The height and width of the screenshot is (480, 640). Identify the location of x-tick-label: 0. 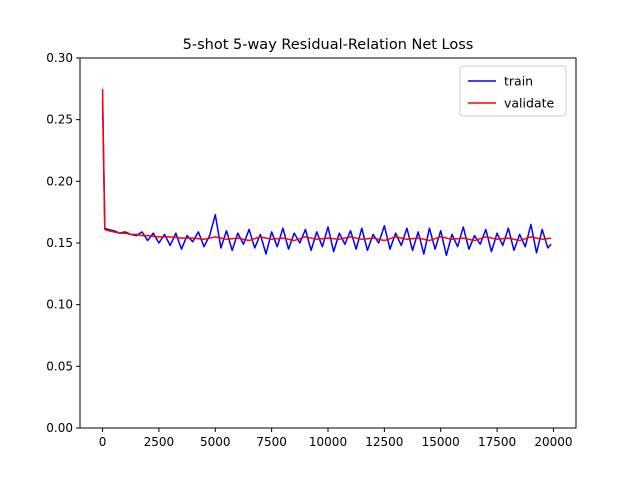
(103, 442).